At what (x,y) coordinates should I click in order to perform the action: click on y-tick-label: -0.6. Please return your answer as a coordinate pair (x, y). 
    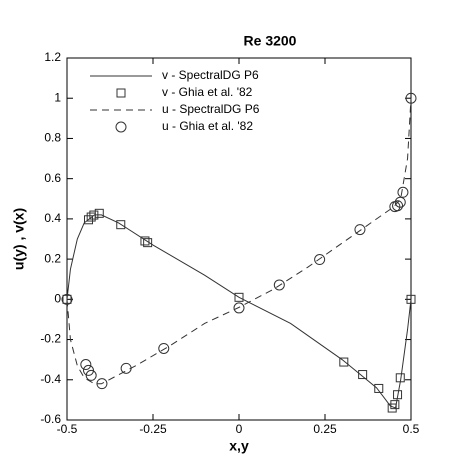
    Looking at the image, I should click on (50, 419).